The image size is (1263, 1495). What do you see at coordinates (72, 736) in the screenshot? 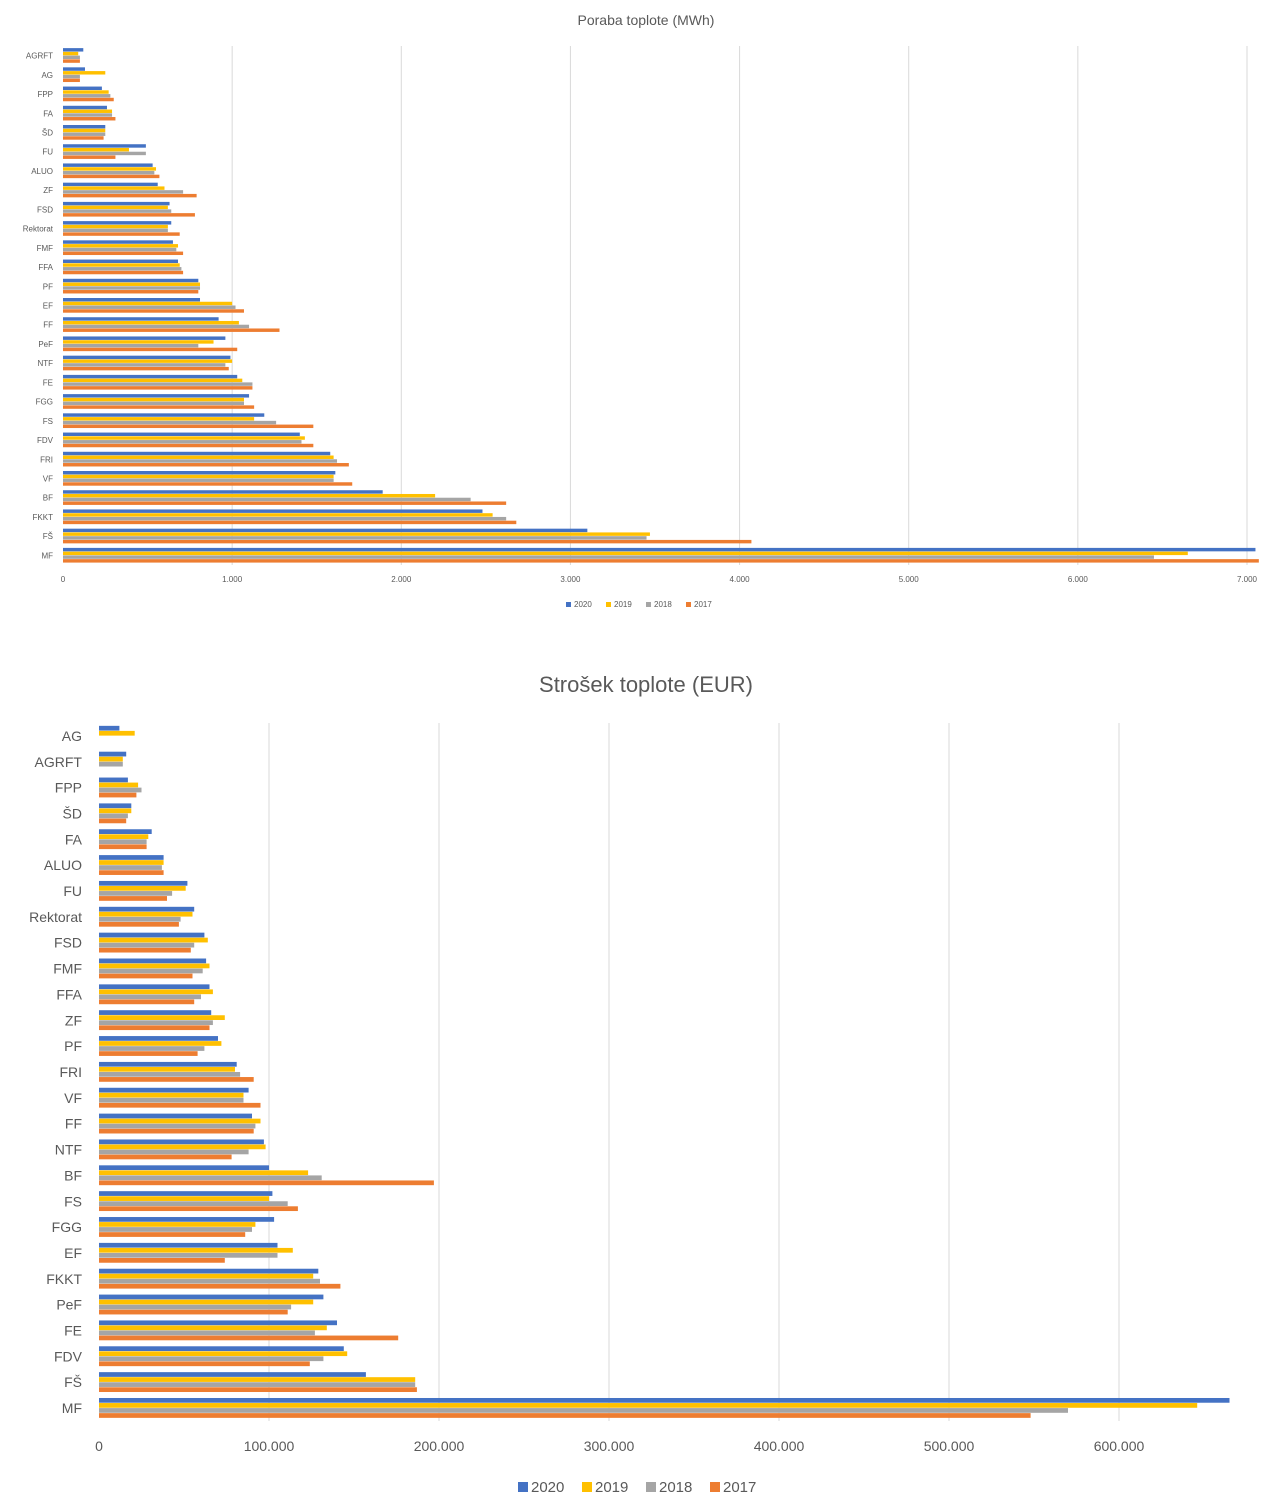
I see `category-label: AG` at bounding box center [72, 736].